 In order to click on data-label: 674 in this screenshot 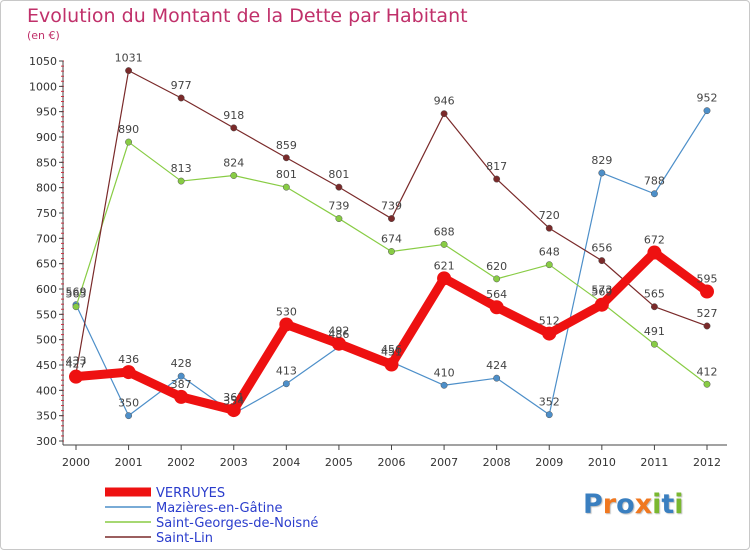, I will do `click(391, 239)`.